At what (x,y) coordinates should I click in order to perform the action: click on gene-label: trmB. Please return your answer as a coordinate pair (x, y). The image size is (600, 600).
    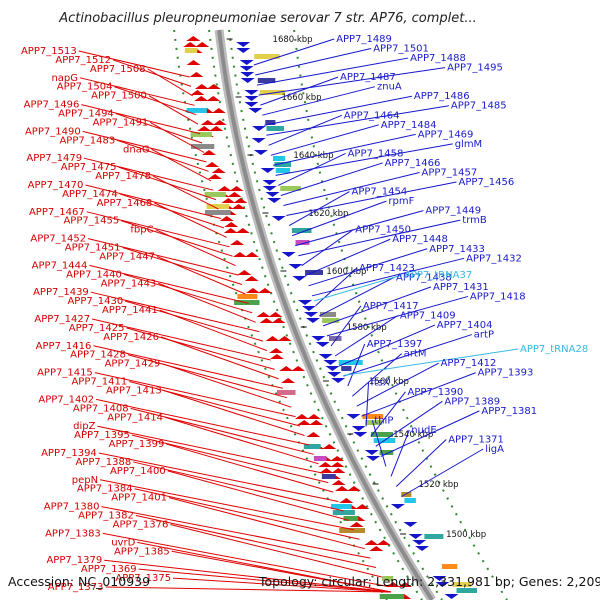
    Looking at the image, I should click on (474, 220).